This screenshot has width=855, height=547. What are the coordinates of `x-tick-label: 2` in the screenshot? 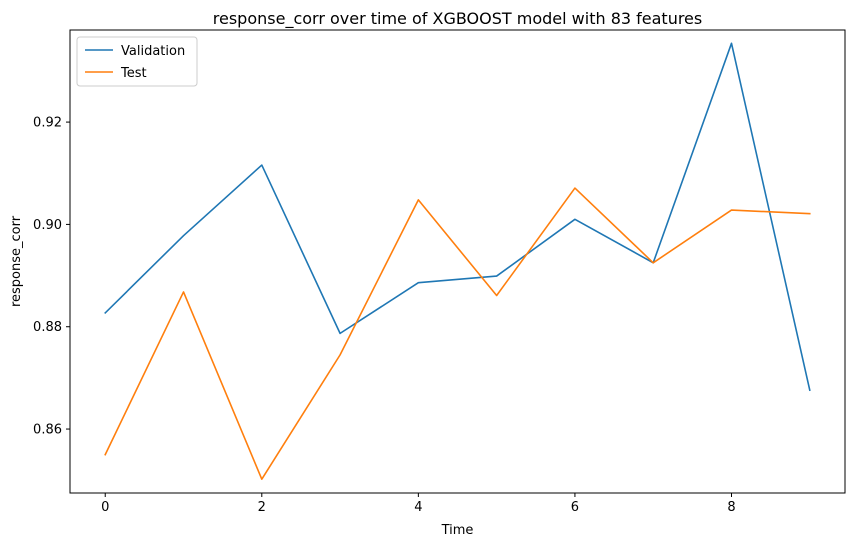 It's located at (262, 507).